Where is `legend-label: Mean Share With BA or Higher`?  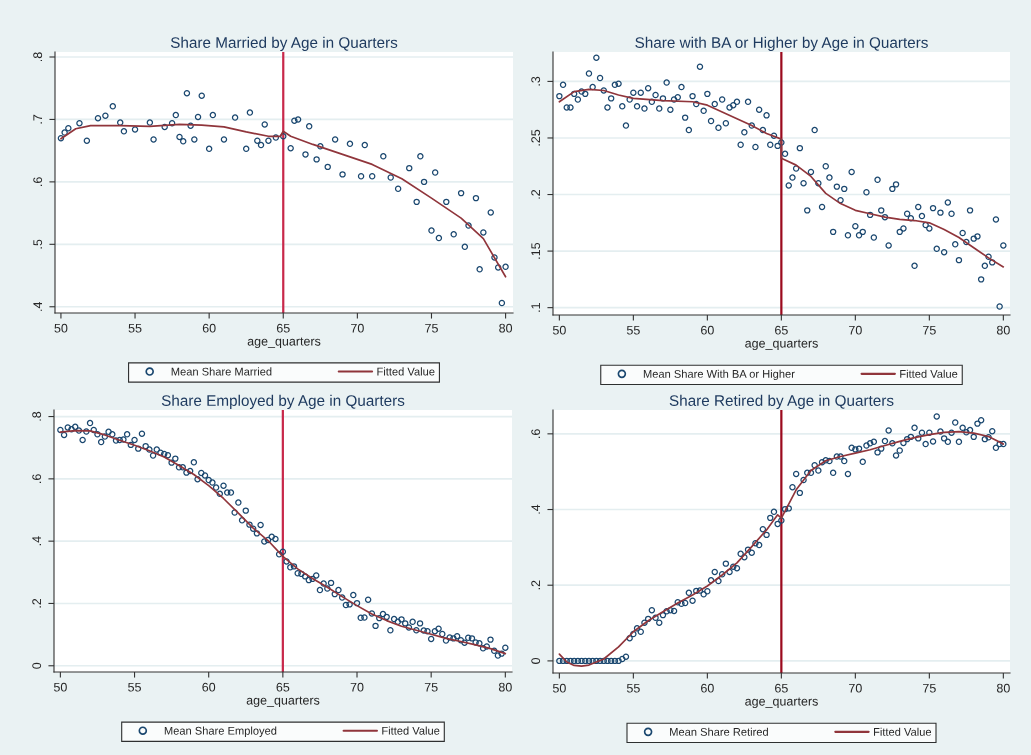
legend-label: Mean Share With BA or Higher is located at coordinates (719, 375).